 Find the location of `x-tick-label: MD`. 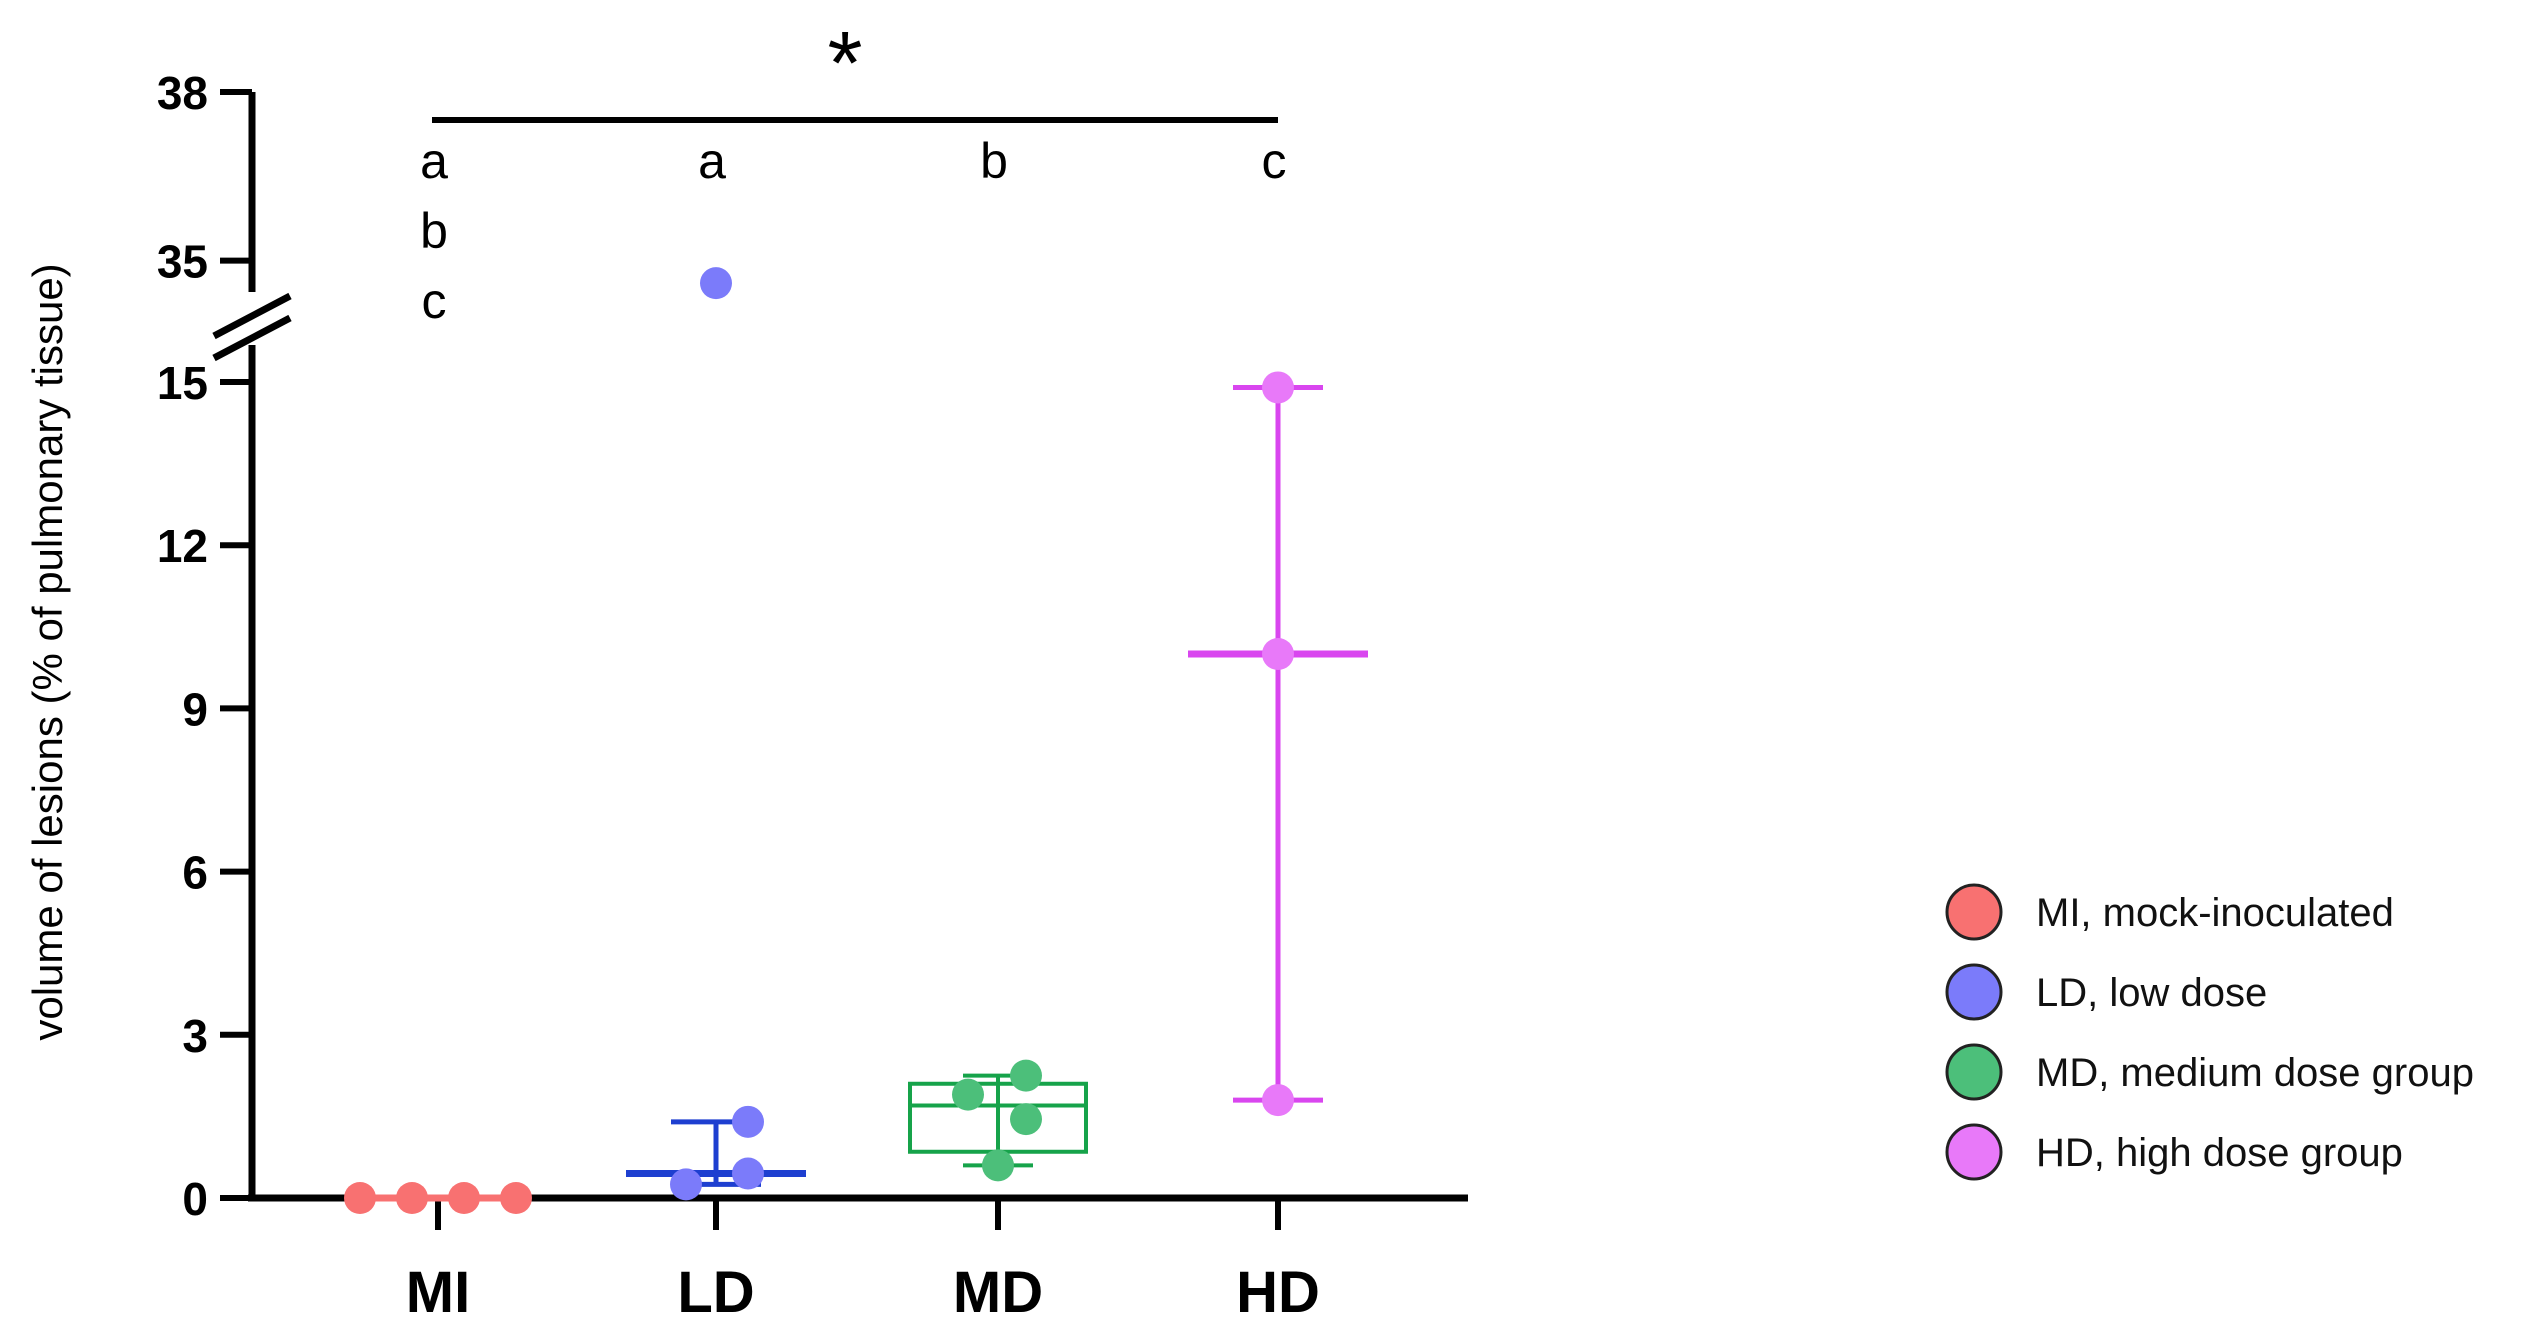

x-tick-label: MD is located at coordinates (998, 1292).